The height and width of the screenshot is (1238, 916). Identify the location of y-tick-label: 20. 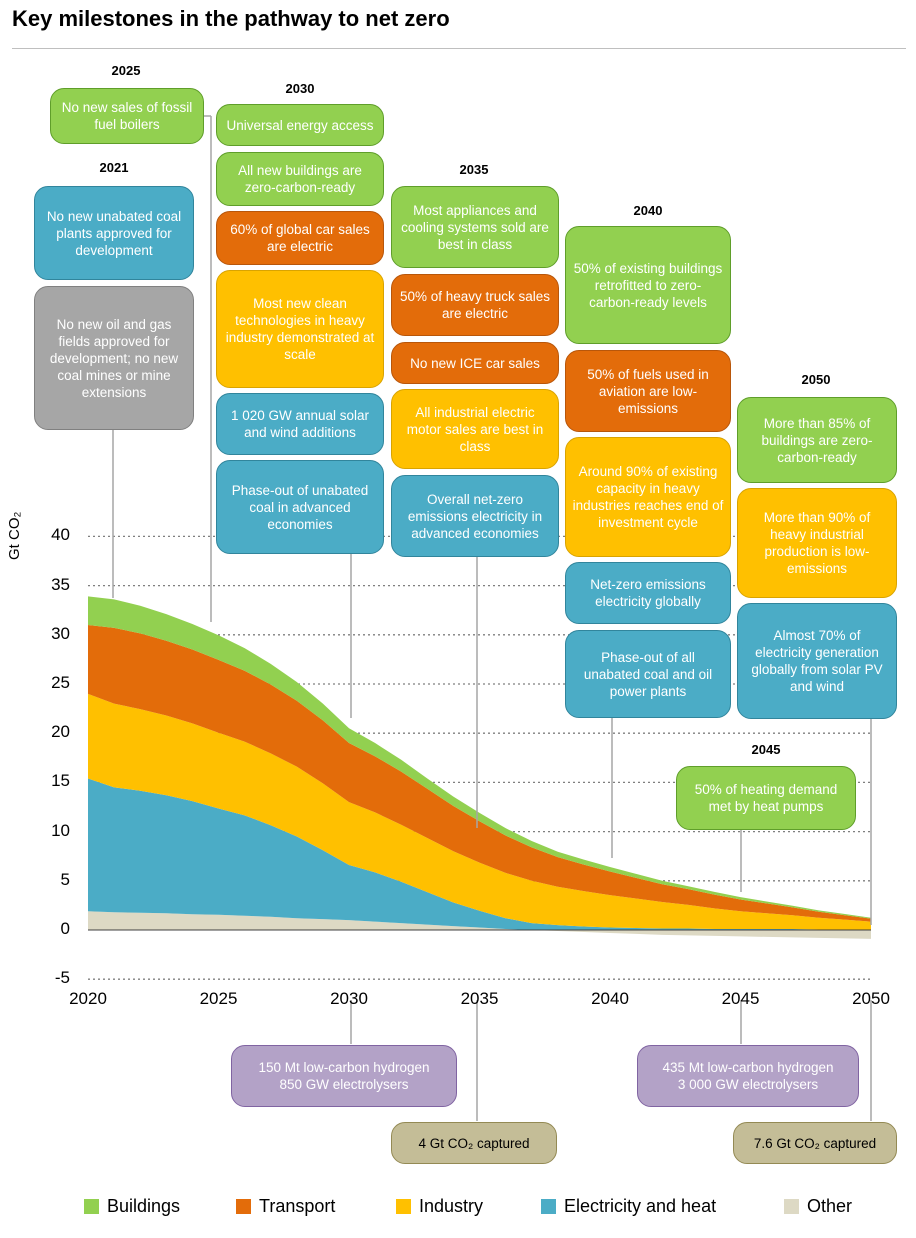
(60, 732).